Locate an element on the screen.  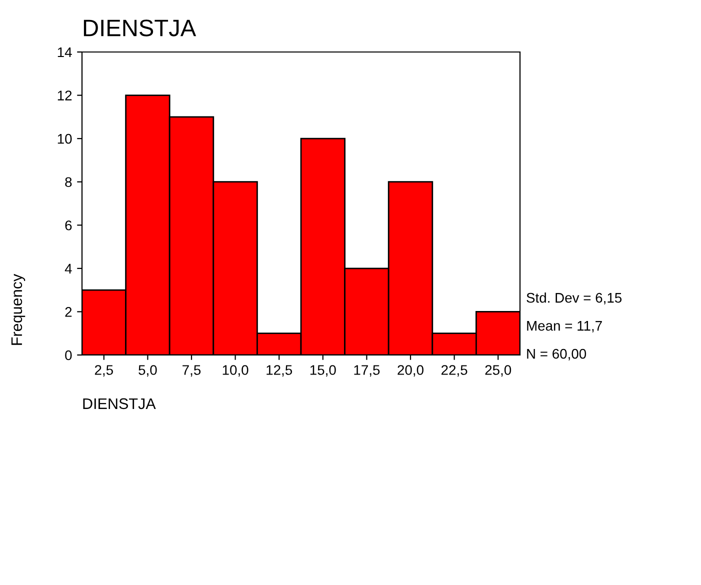
y-tick-label: 10 is located at coordinates (65, 139).